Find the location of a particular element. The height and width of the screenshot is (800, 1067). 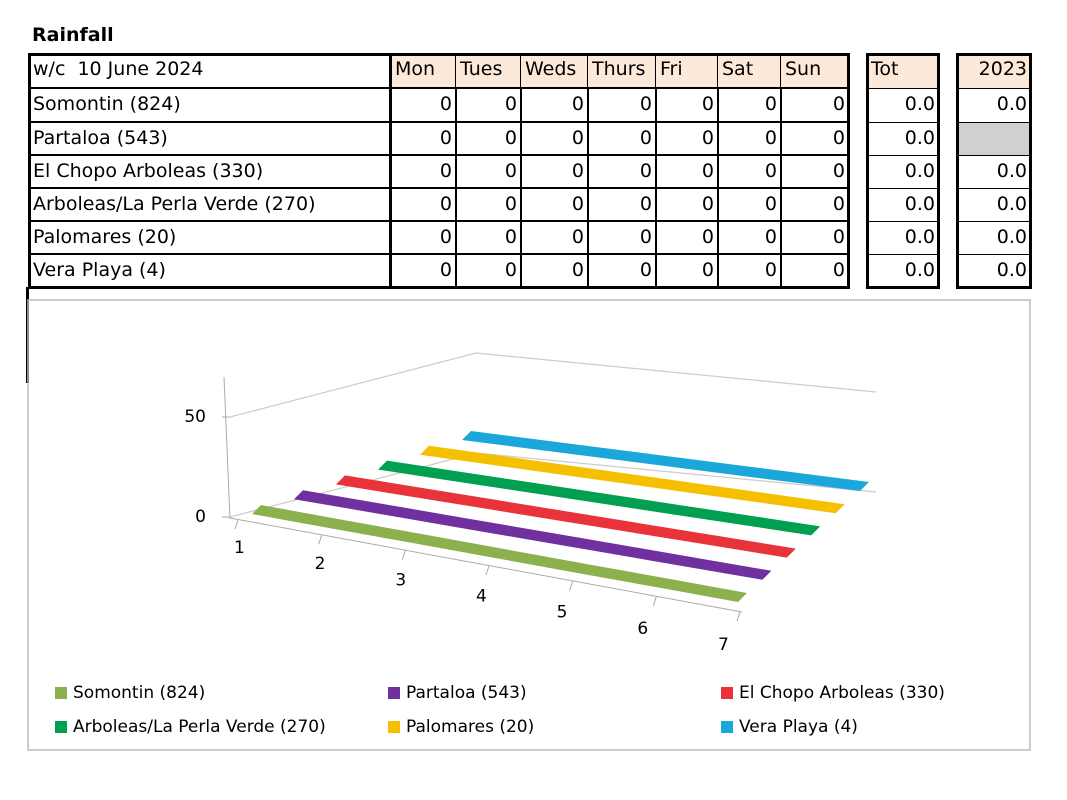

sheet-title: Rainfall is located at coordinates (73, 35).